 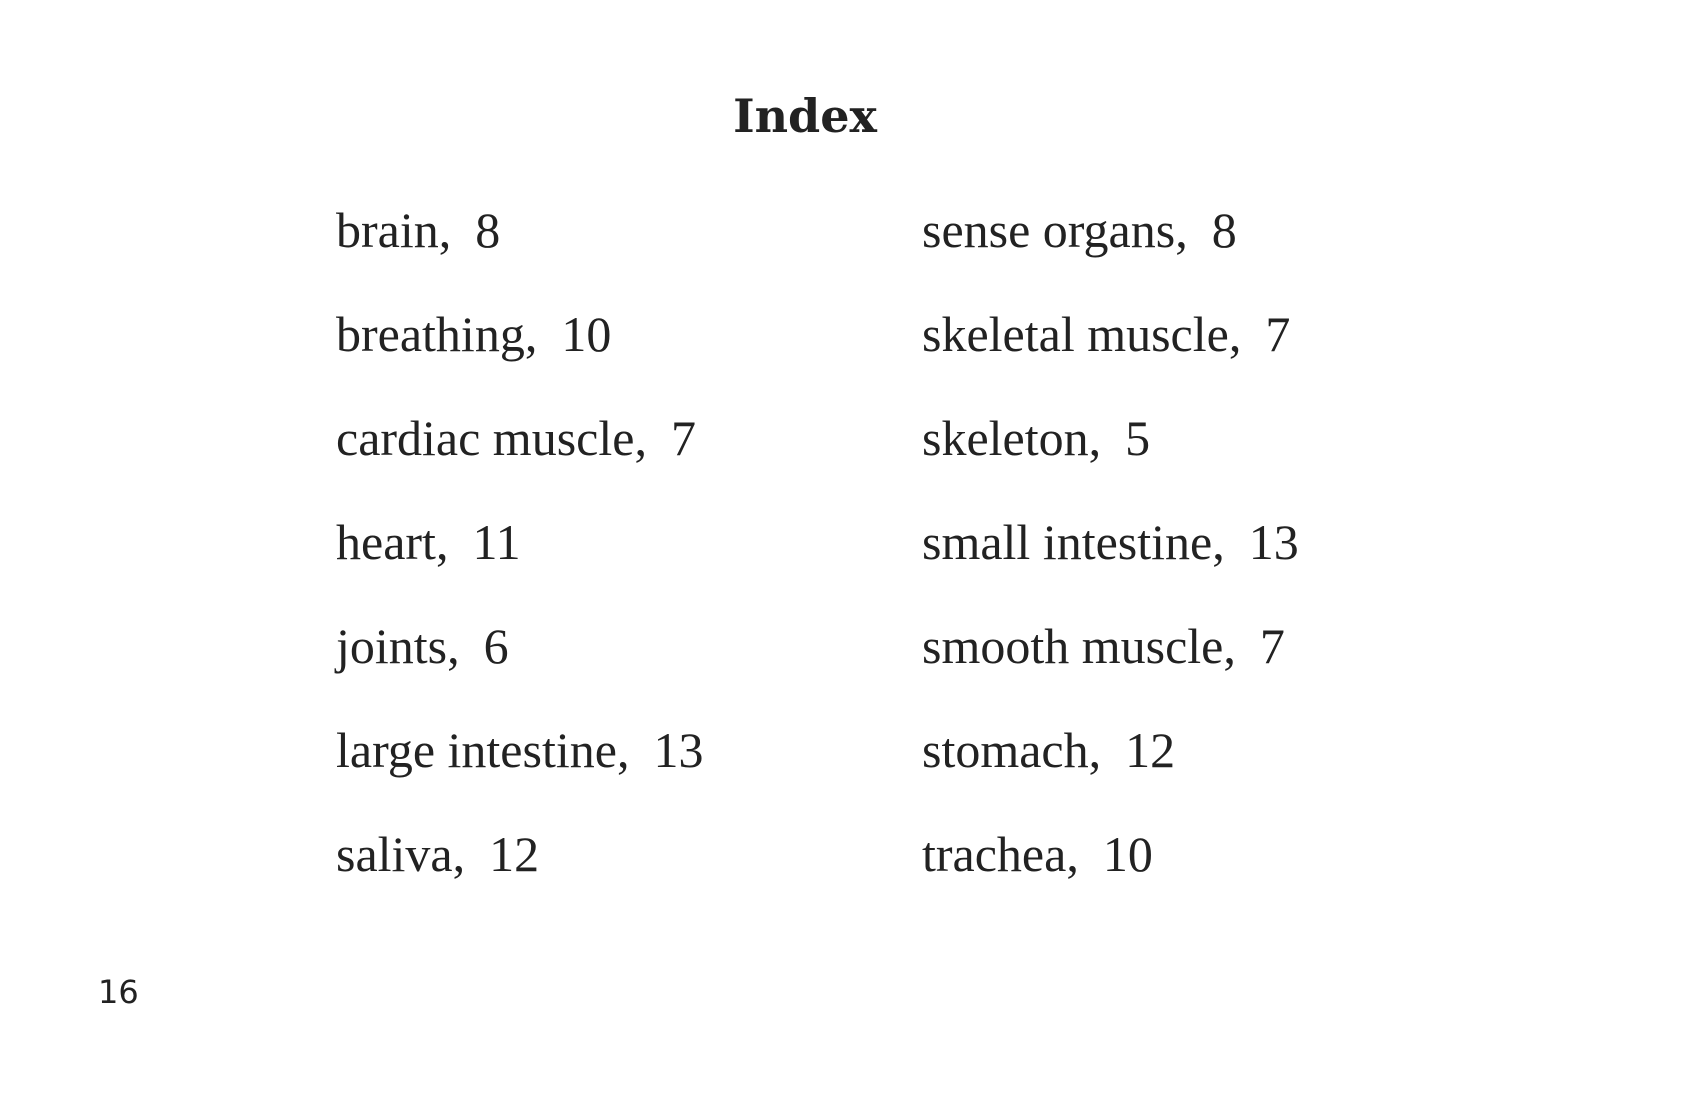 What do you see at coordinates (1011, 438) in the screenshot?
I see `index-term: skeleton` at bounding box center [1011, 438].